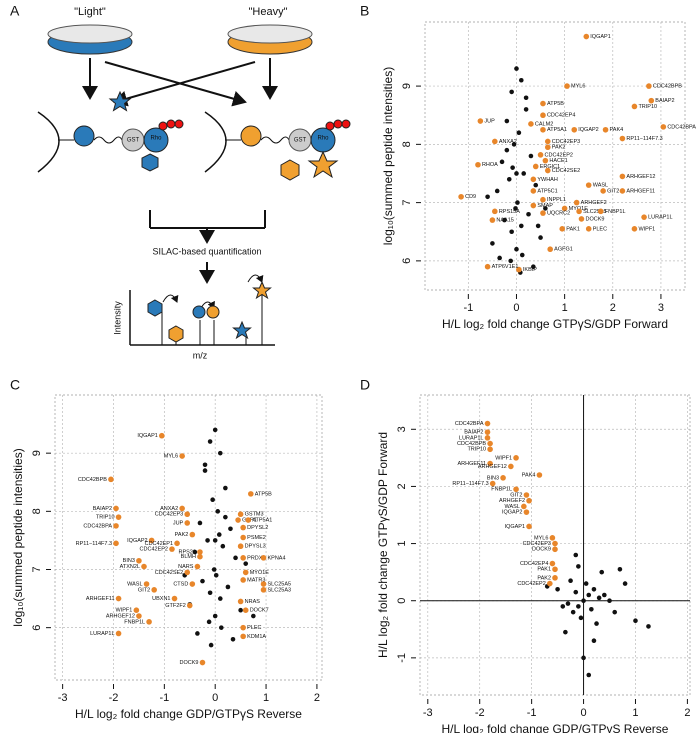 The image size is (696, 738). Describe the element at coordinates (155, 308) in the screenshot. I see `hexagon` at that location.